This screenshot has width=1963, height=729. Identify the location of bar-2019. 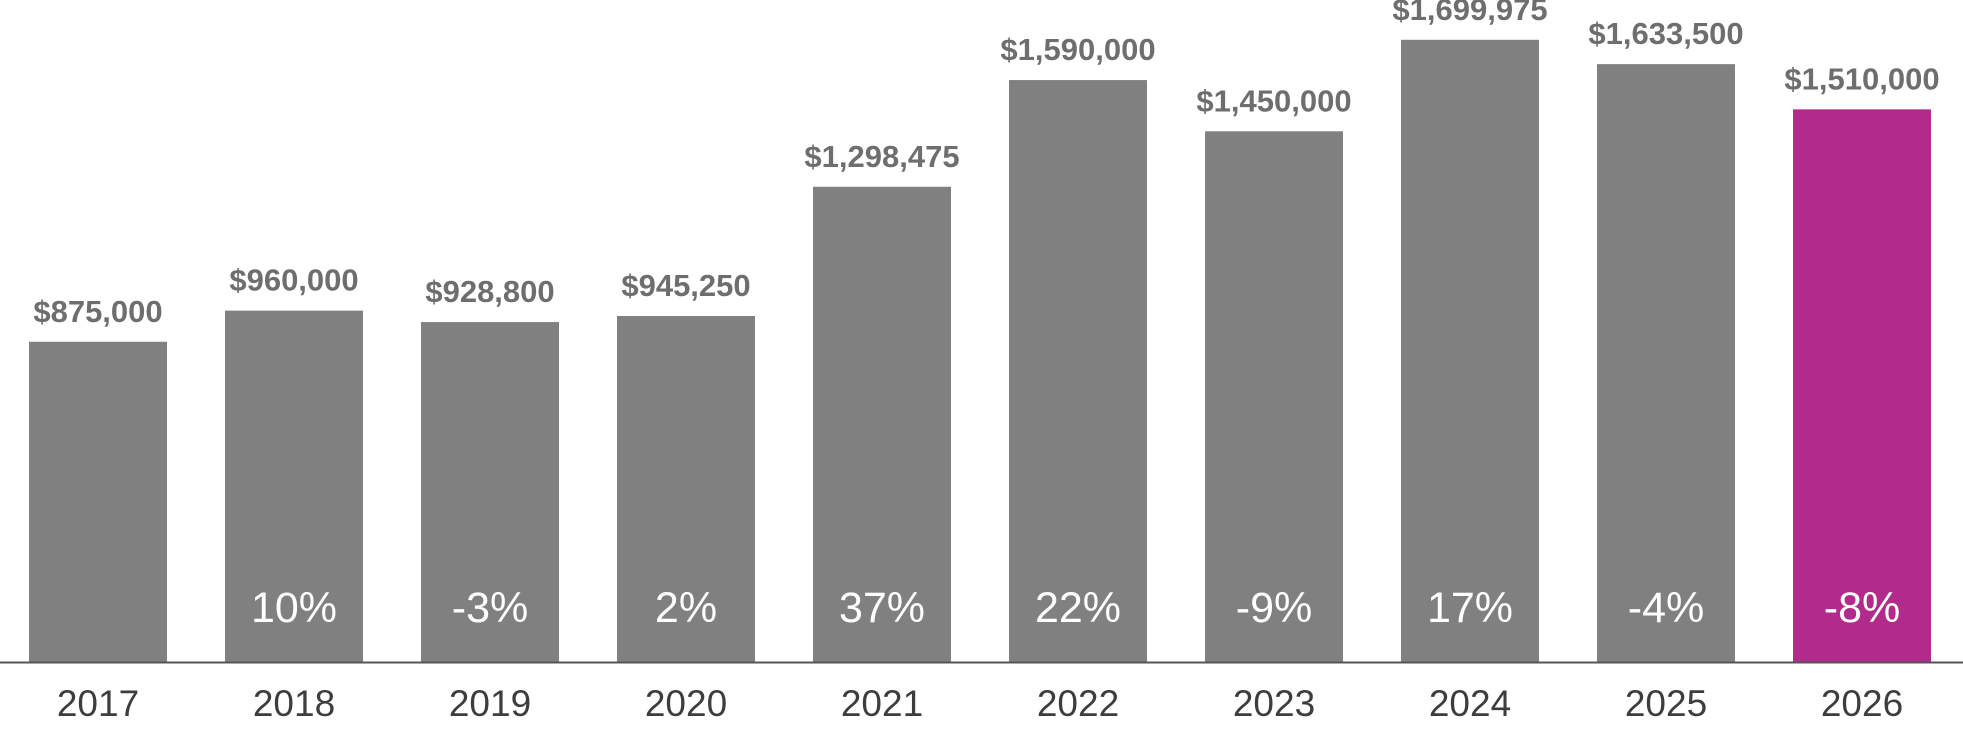
(490, 492).